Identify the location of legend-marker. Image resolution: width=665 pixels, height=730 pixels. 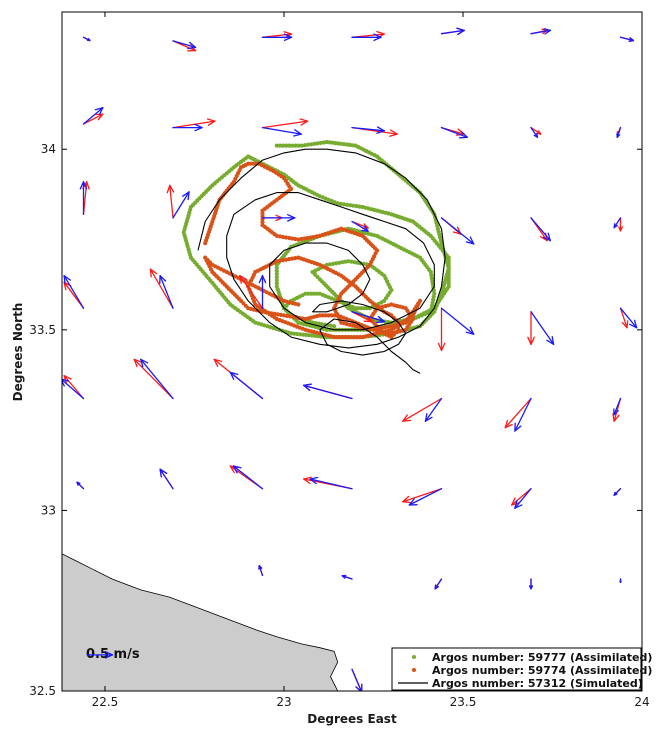
(414, 670).